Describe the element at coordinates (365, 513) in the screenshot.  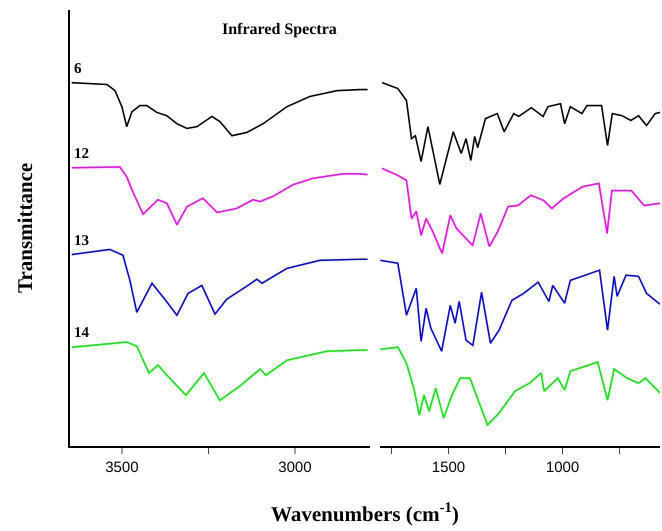
I see `x-axis-title: Wavenumbers (cm$^{-1}$)` at that location.